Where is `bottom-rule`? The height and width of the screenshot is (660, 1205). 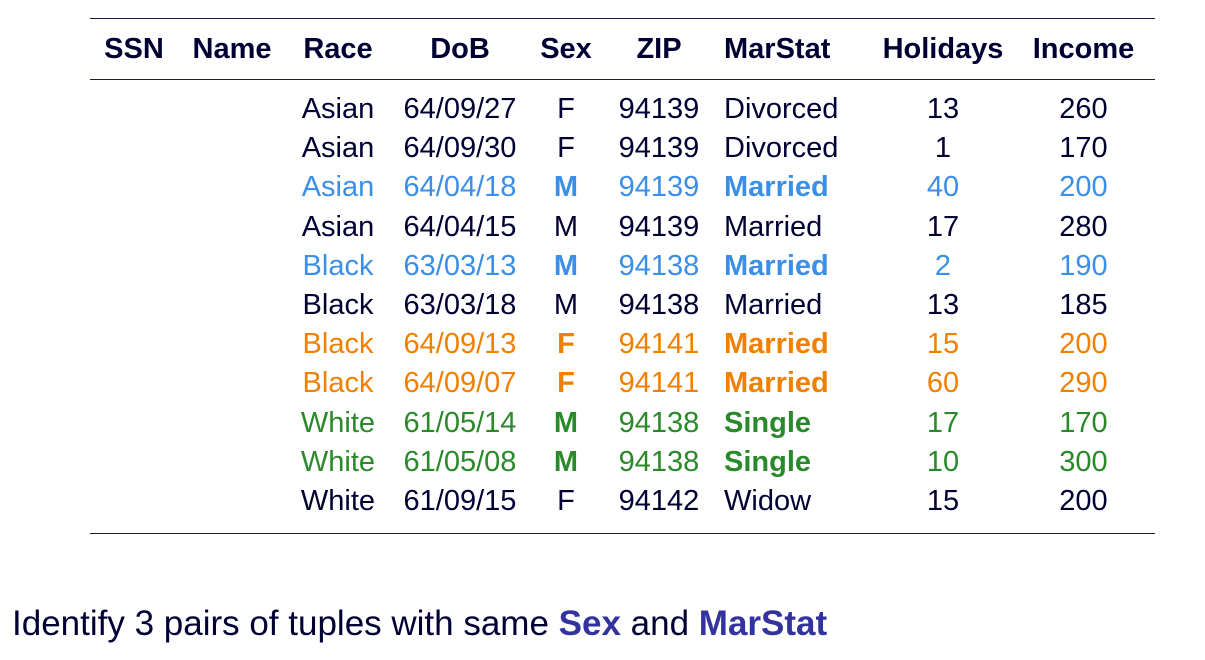 bottom-rule is located at coordinates (622, 534).